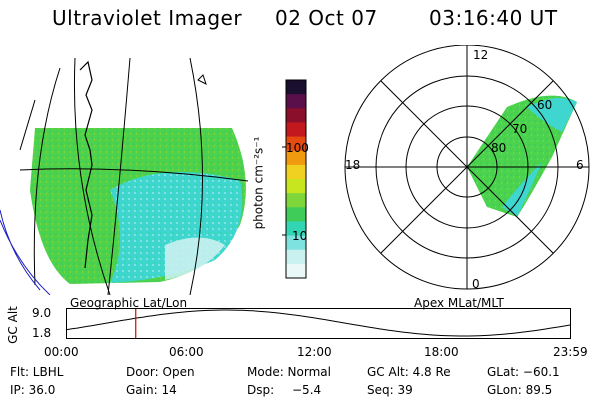 The image size is (600, 400). What do you see at coordinates (499, 148) in the screenshot?
I see `mlat-label-80: 80` at bounding box center [499, 148].